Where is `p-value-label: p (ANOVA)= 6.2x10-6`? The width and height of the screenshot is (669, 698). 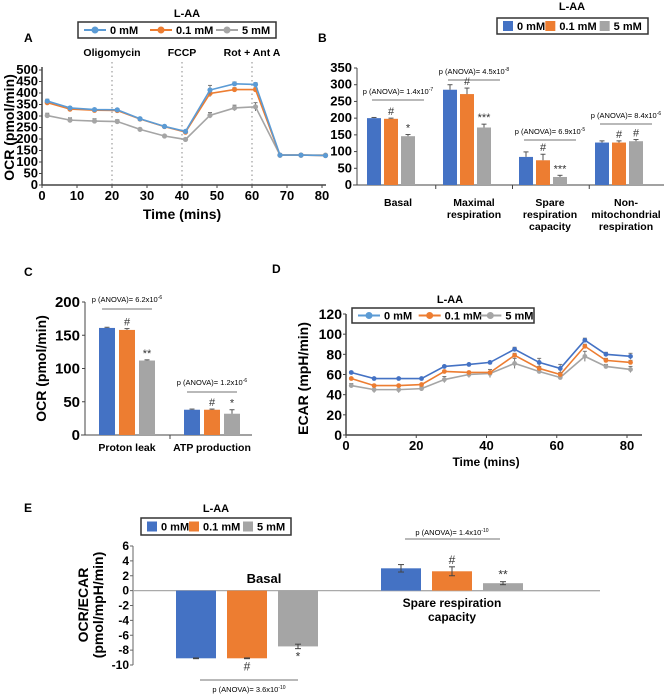 p-value-label: p (ANOVA)= 6.2x10-6 is located at coordinates (127, 299).